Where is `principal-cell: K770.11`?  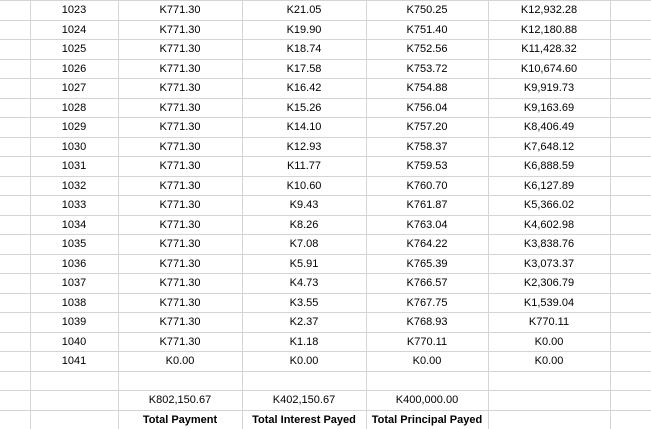
principal-cell: K770.11 is located at coordinates (427, 341).